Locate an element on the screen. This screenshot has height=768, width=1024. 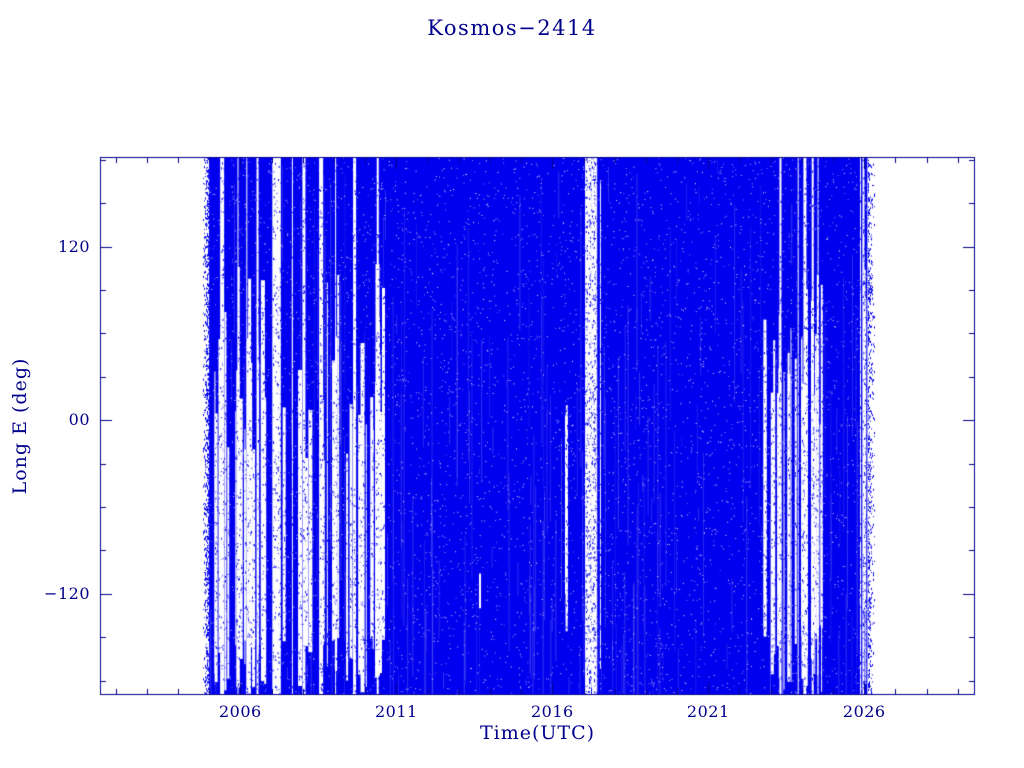
y-tick-label: −120 is located at coordinates (67, 593).